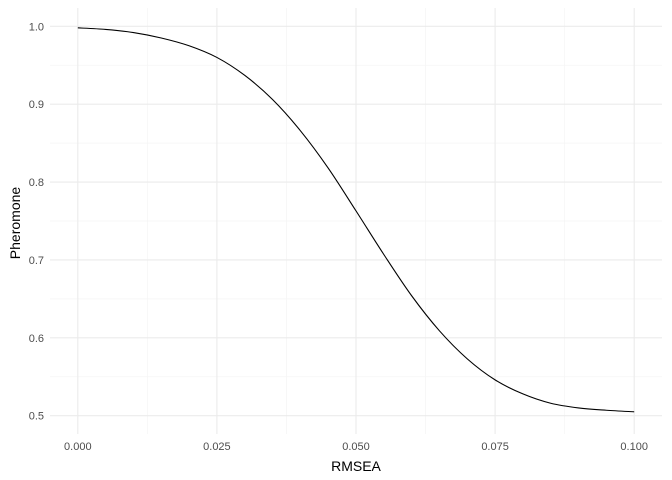  What do you see at coordinates (78, 447) in the screenshot?
I see `x-tick-label: 0.000` at bounding box center [78, 447].